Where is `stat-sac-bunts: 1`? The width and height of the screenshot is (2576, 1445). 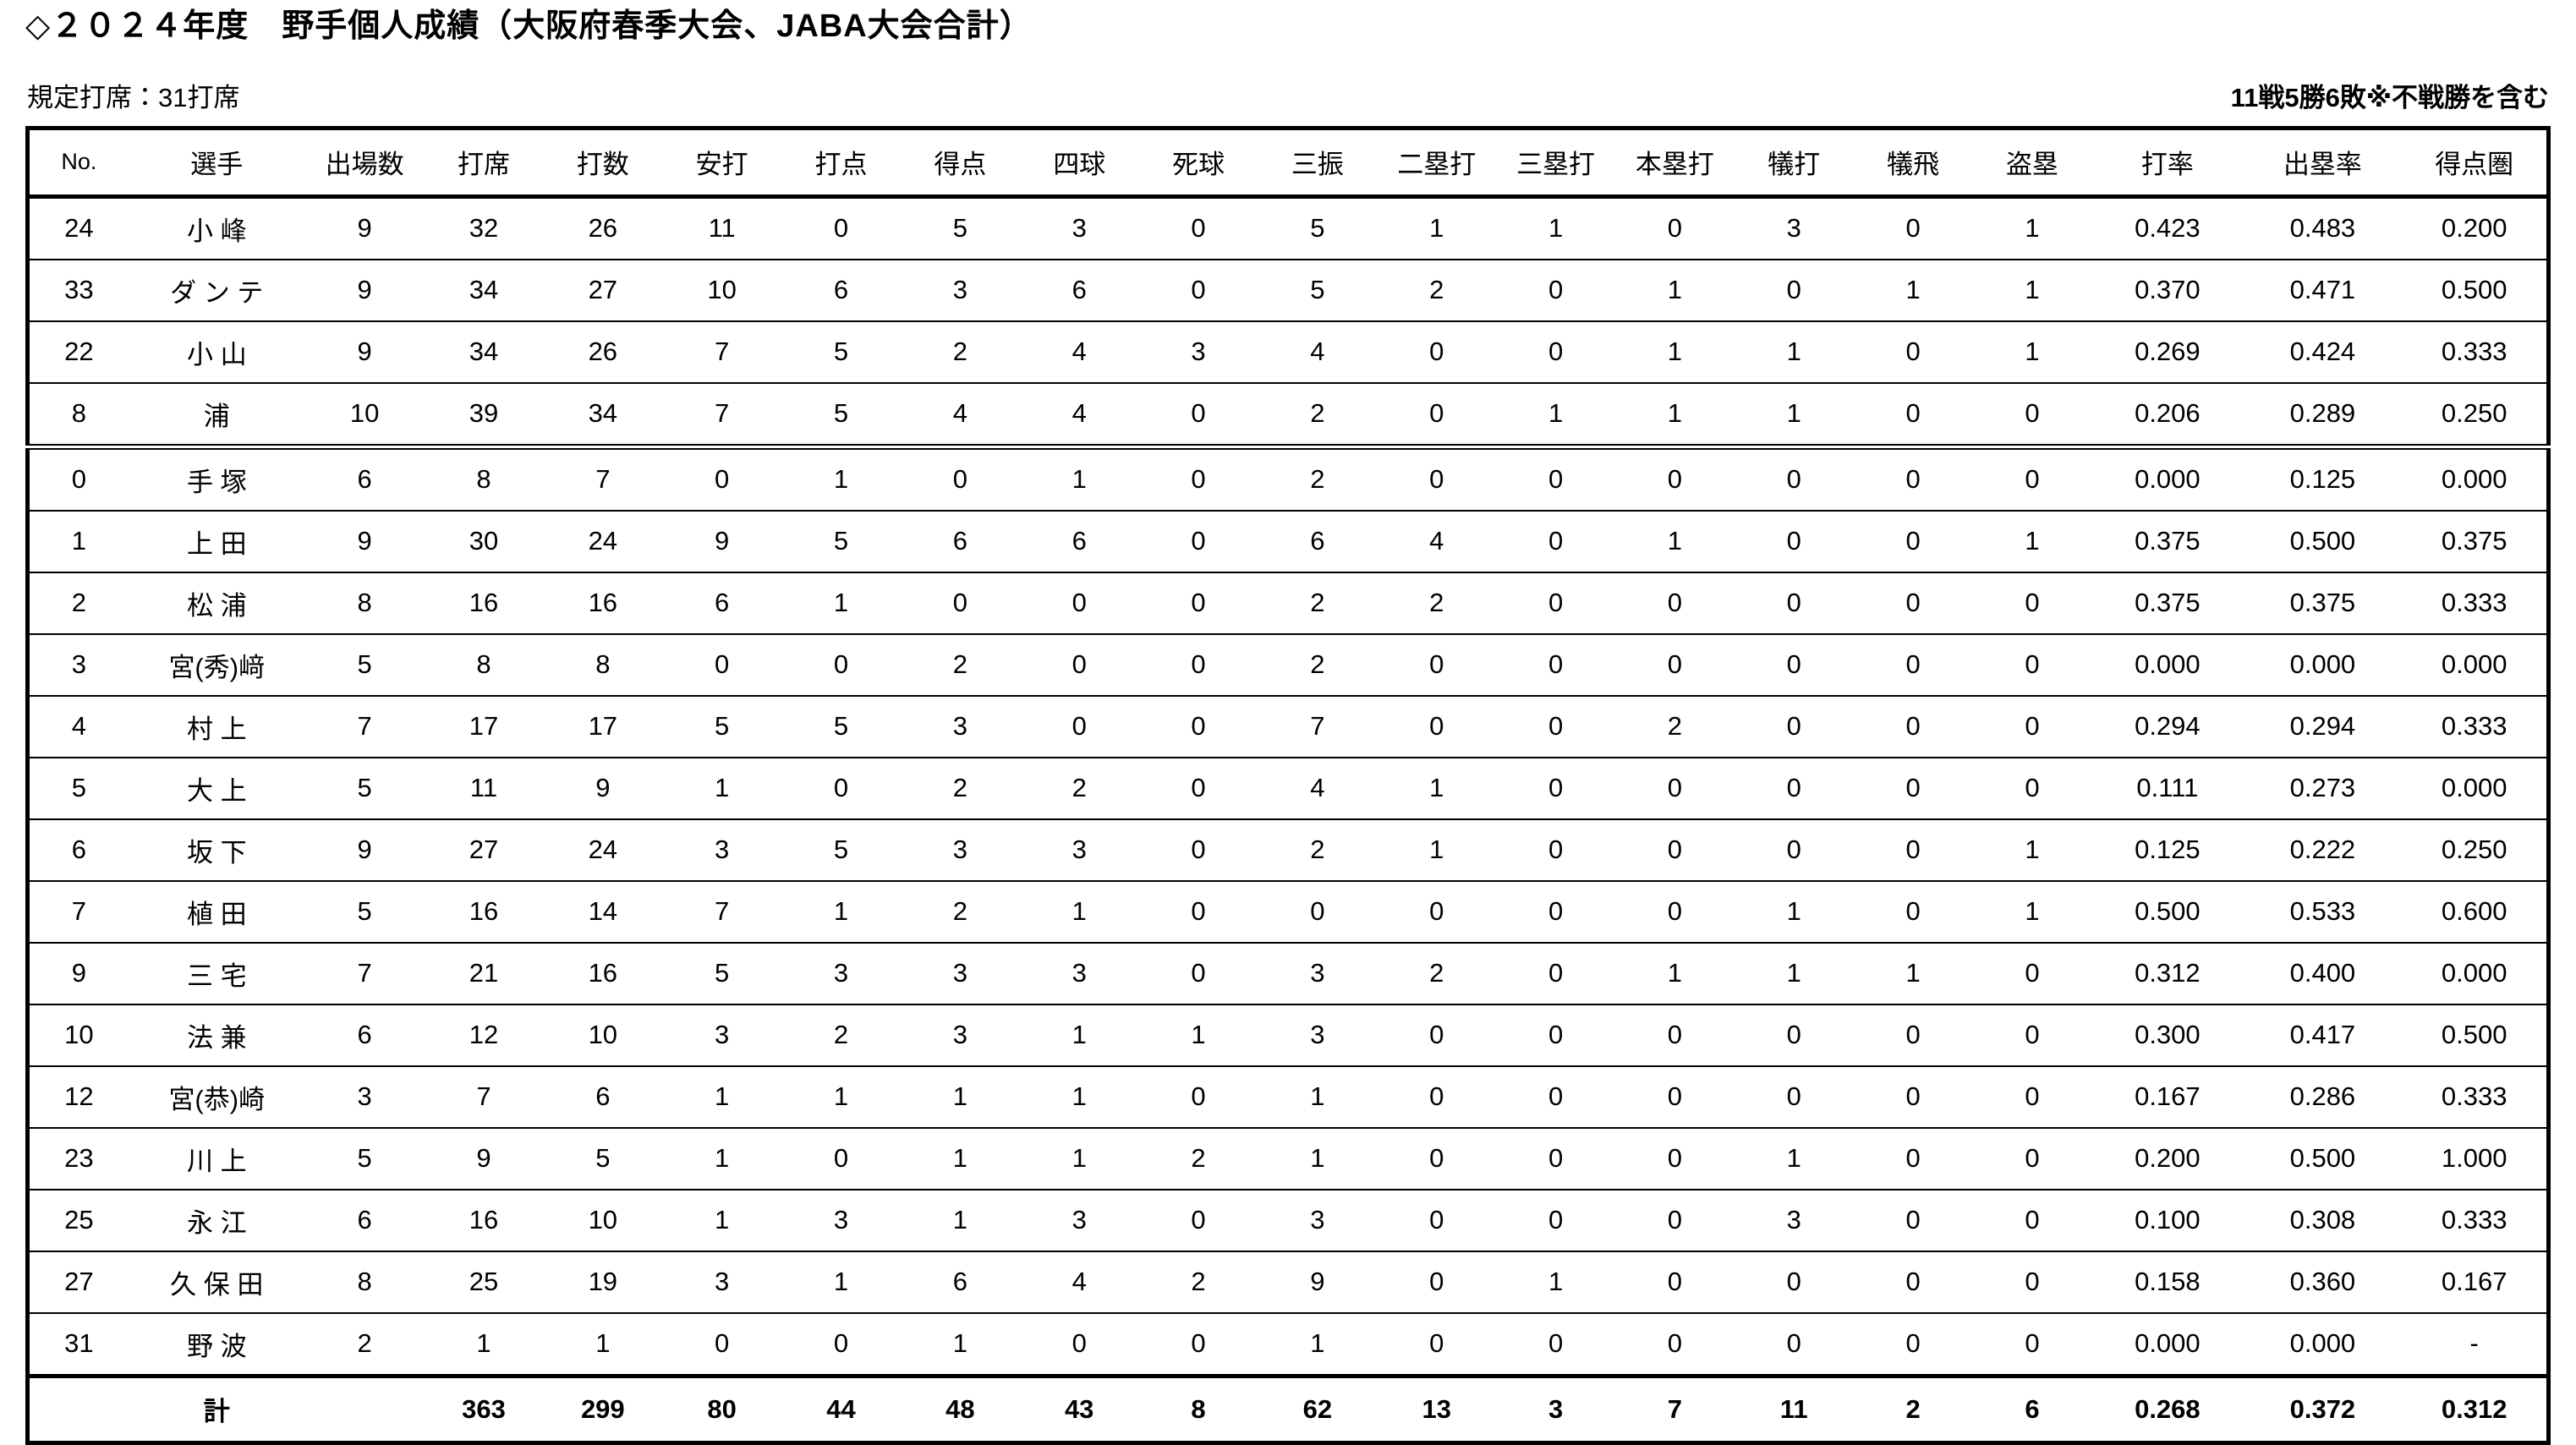 stat-sac-bunts: 1 is located at coordinates (1794, 416).